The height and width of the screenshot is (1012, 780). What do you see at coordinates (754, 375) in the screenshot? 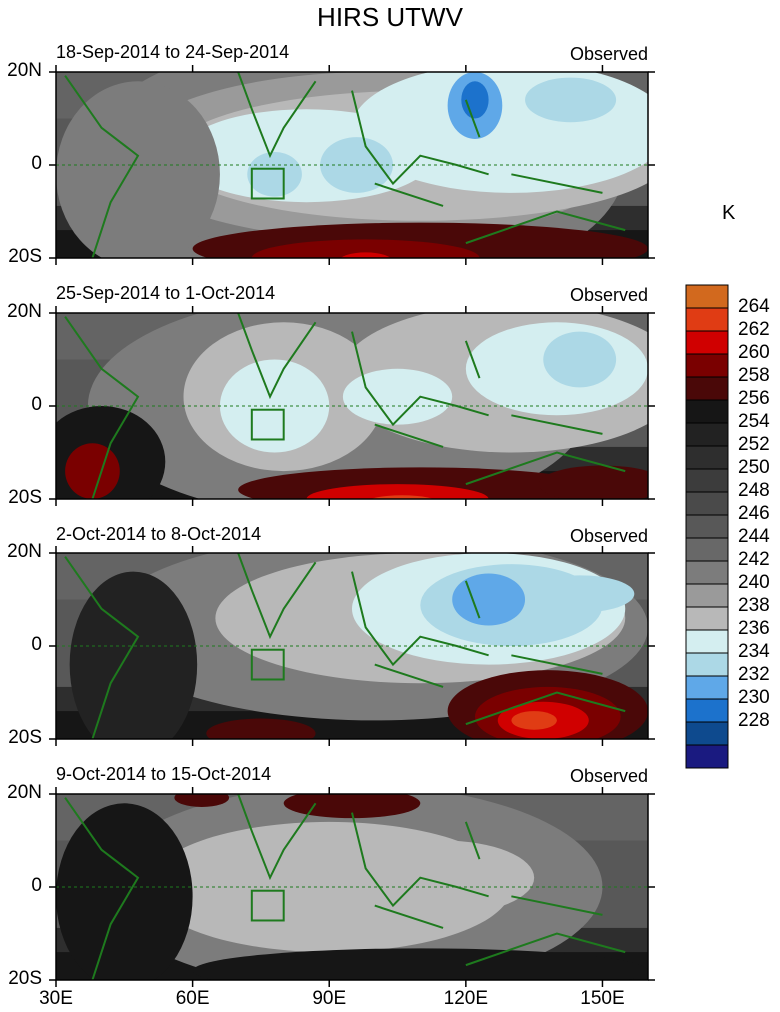
I see `colorbar-label: 258` at bounding box center [754, 375].